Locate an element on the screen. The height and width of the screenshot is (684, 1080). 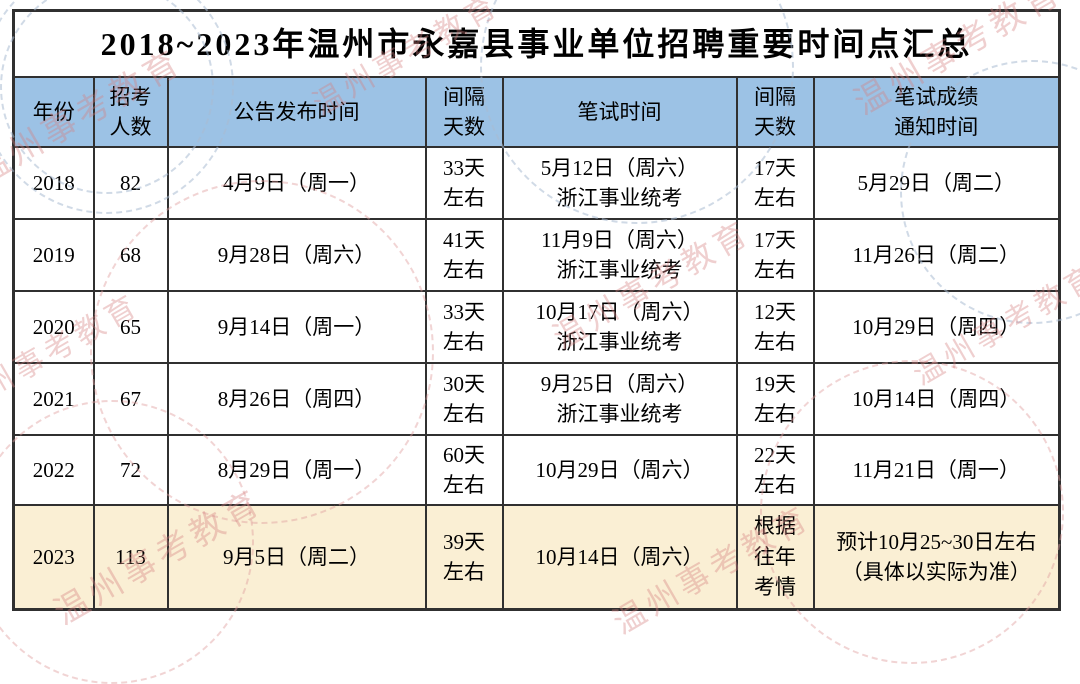
cell-gap-days-1: 60天 左右 is located at coordinates (464, 470).